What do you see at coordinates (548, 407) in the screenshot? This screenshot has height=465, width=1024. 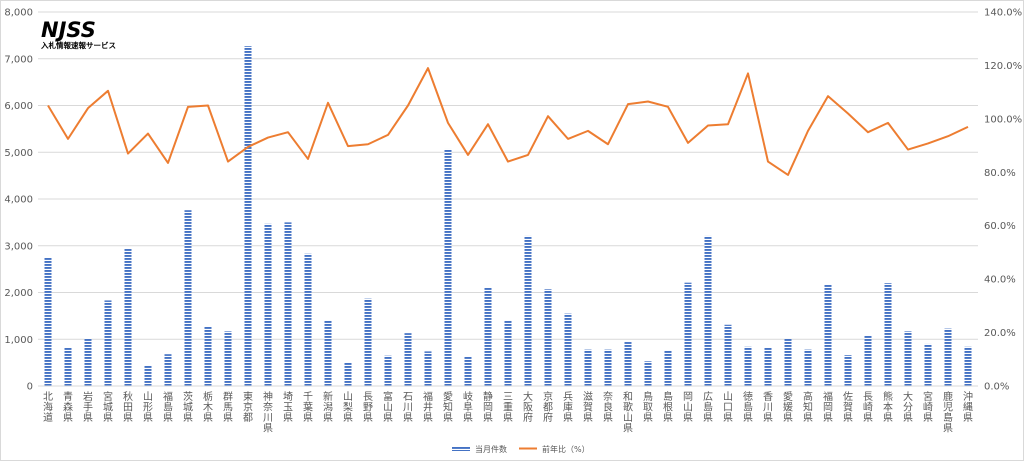 I see `x-tick-label: 京都府` at bounding box center [548, 407].